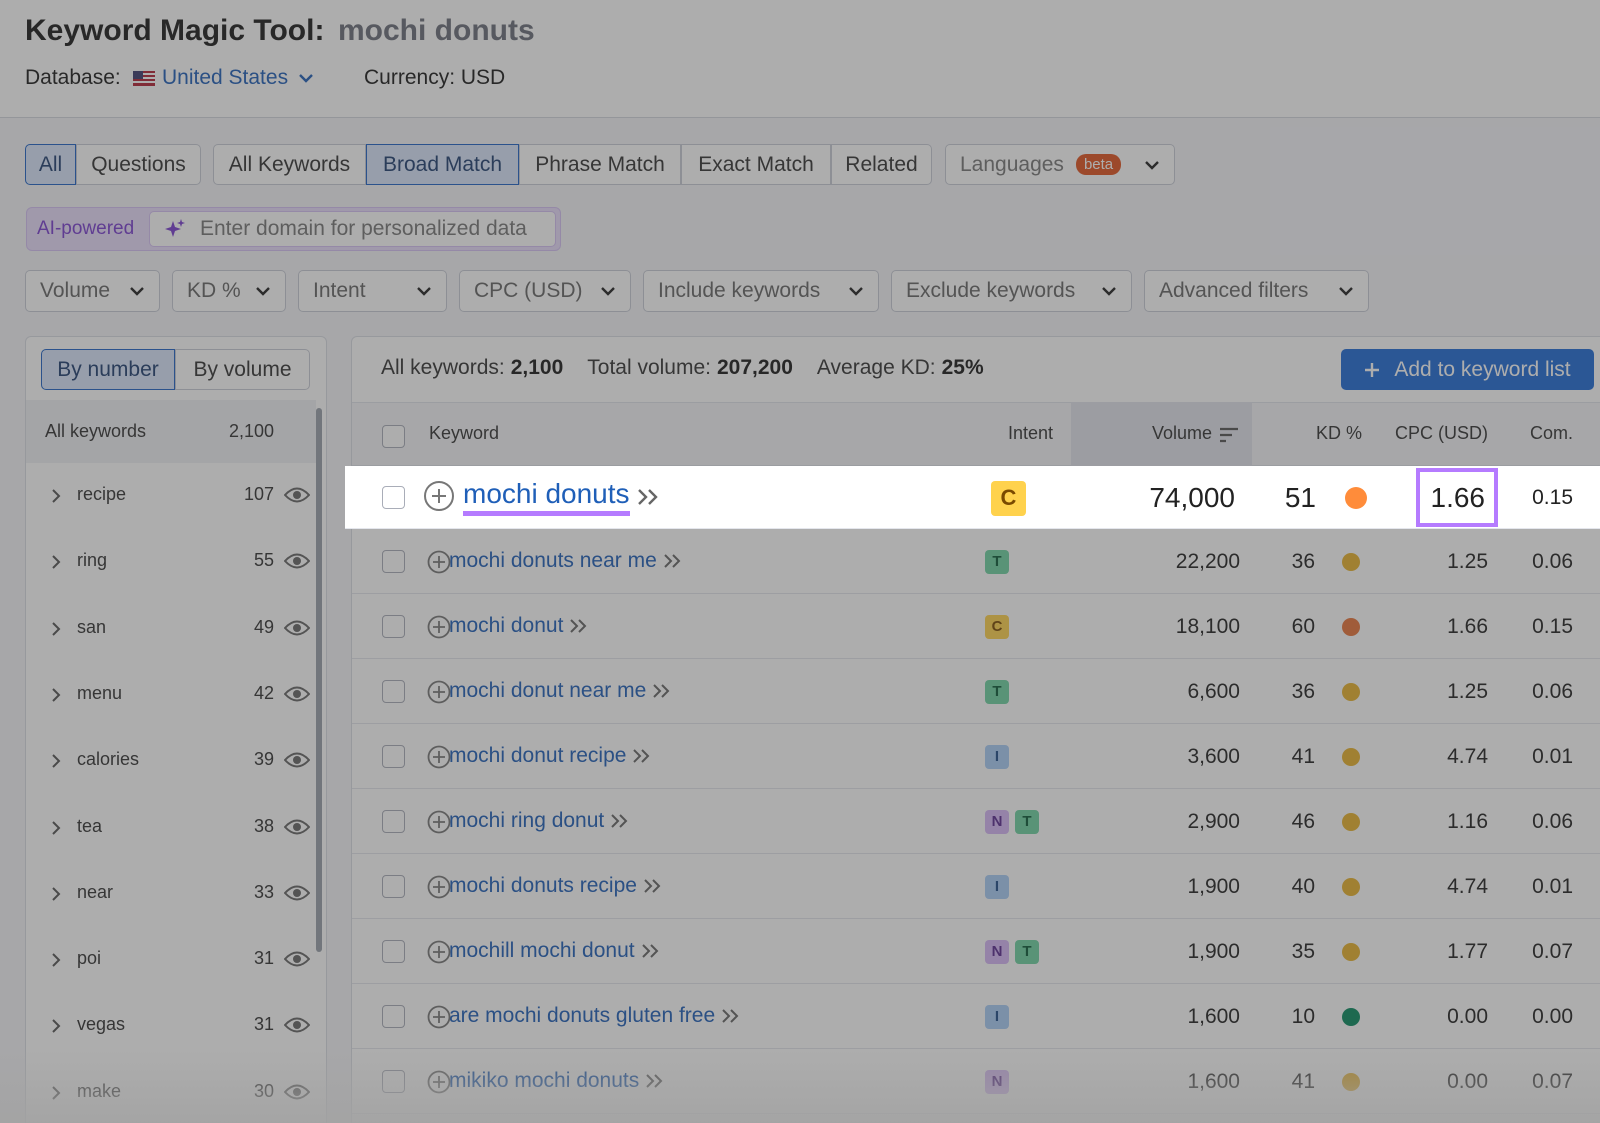 This screenshot has width=1600, height=1123. Describe the element at coordinates (582, 1015) in the screenshot. I see `keyword-link: are mochi donuts gluten free` at that location.